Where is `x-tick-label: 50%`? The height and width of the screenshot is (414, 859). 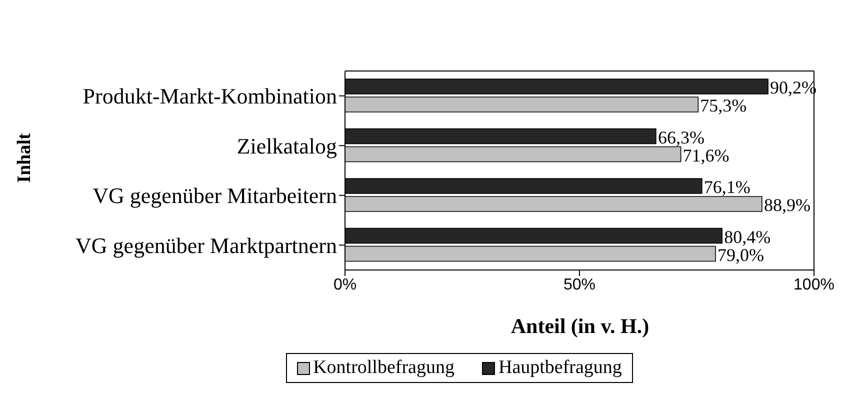
x-tick-label: 50% is located at coordinates (579, 285).